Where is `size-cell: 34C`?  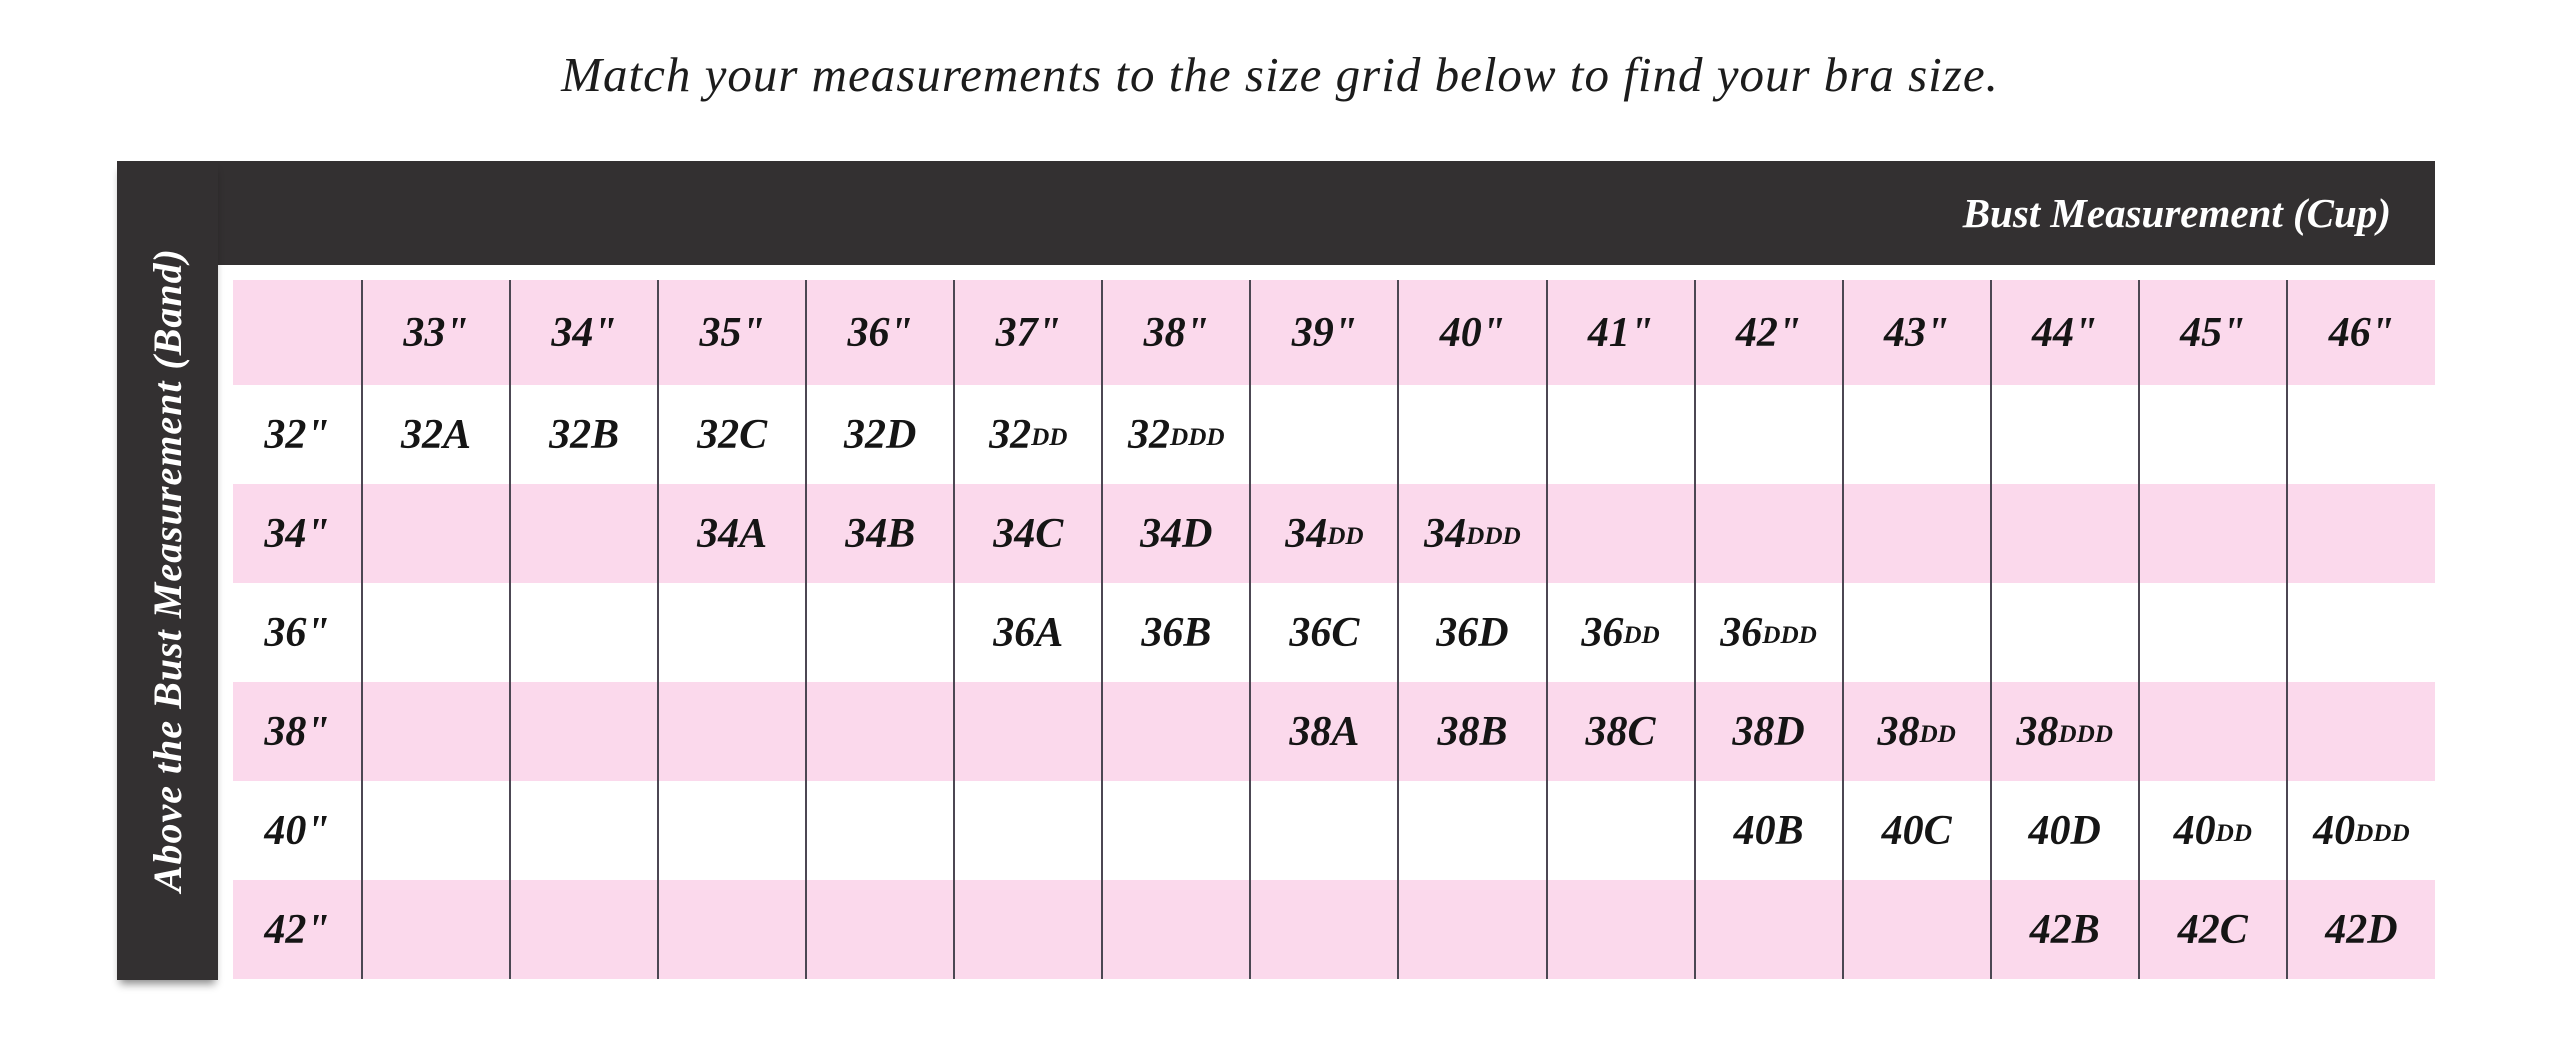
size-cell: 34C is located at coordinates (1028, 533).